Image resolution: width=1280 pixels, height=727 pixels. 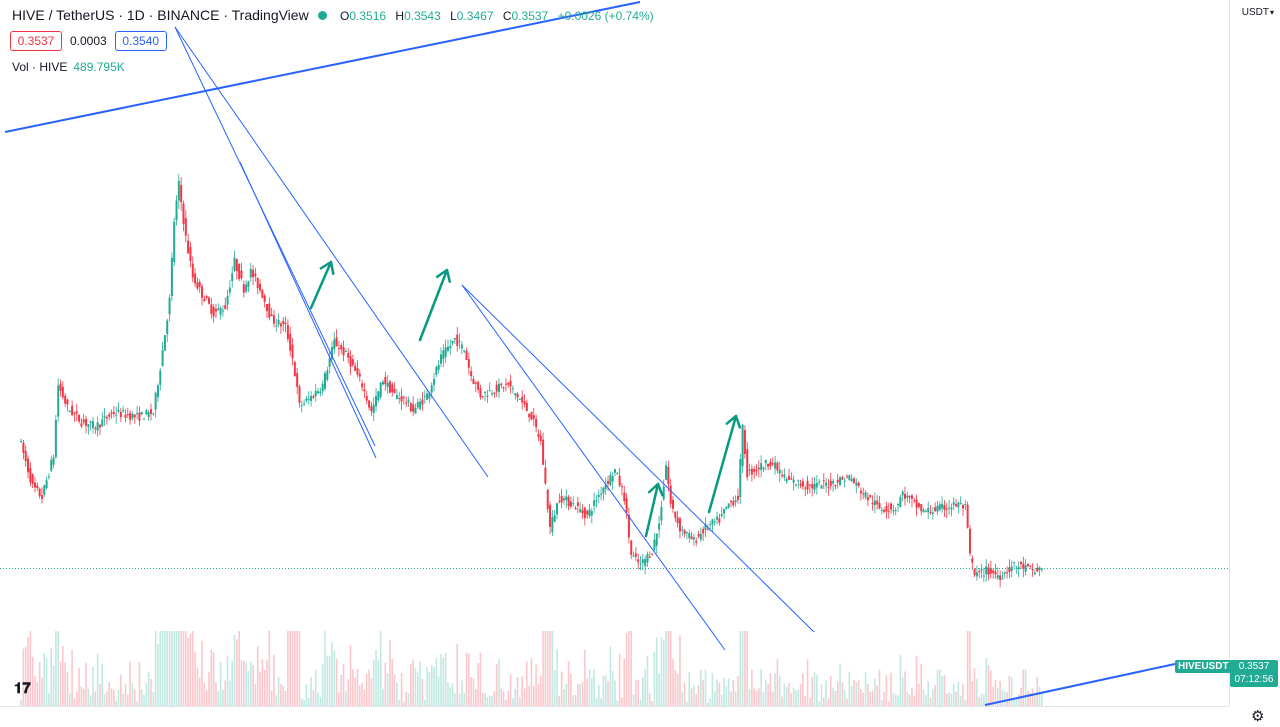 What do you see at coordinates (400, 16) in the screenshot?
I see `high-key: H` at bounding box center [400, 16].